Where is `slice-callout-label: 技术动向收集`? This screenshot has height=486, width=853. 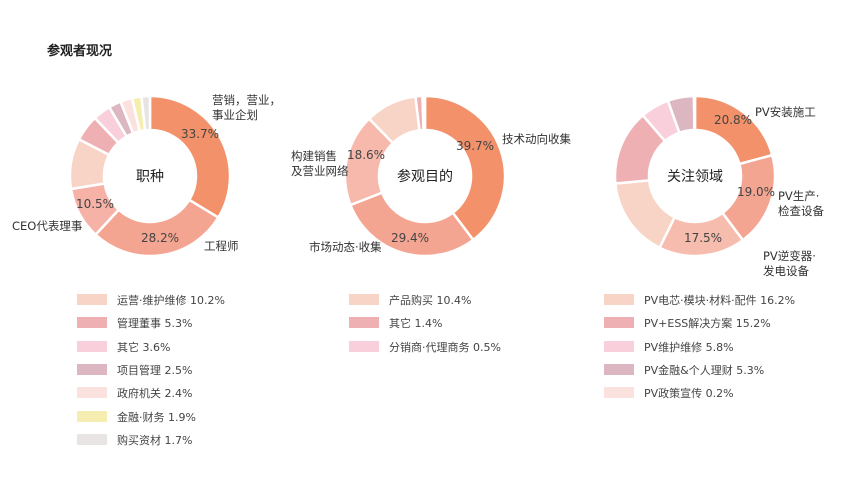 slice-callout-label: 技术动向收集 is located at coordinates (536, 139).